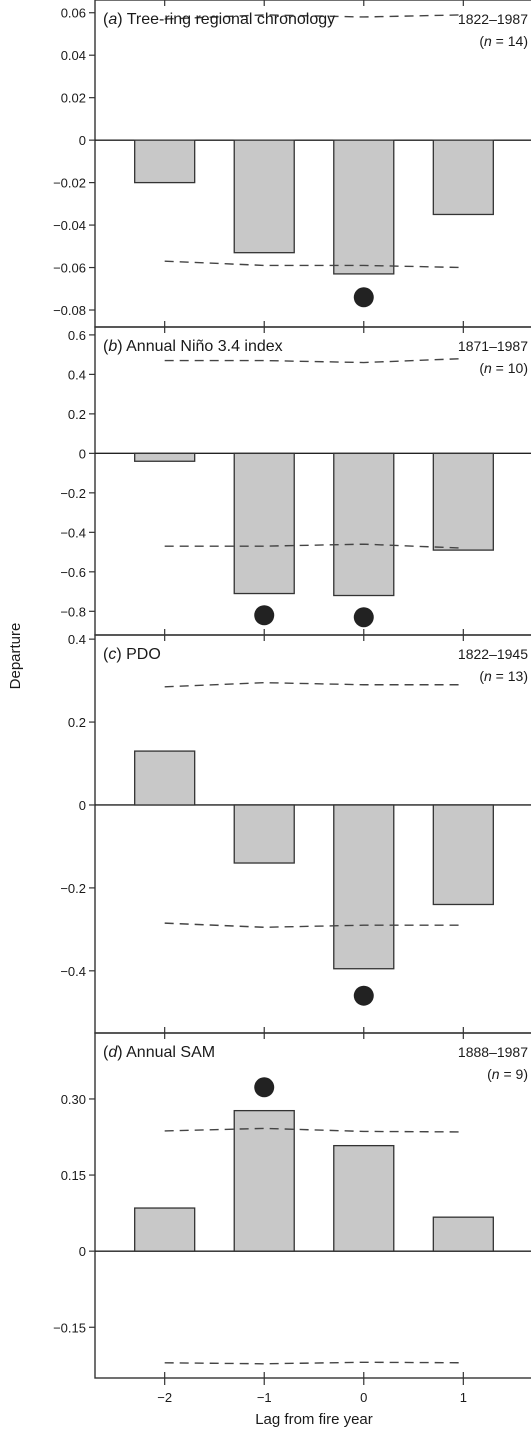 The image size is (531, 1435). What do you see at coordinates (73, 1175) in the screenshot?
I see `y-tick-label: 0.15` at bounding box center [73, 1175].